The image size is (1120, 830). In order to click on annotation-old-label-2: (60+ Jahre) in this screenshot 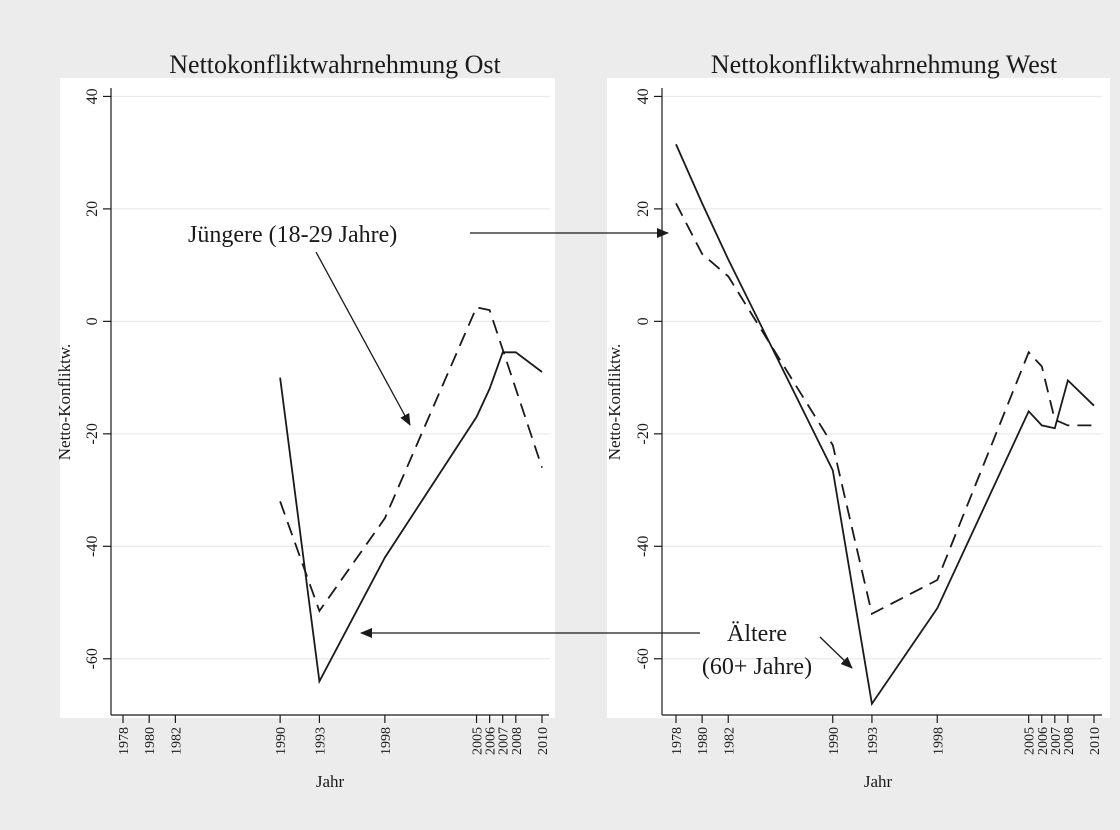, I will do `click(757, 667)`.